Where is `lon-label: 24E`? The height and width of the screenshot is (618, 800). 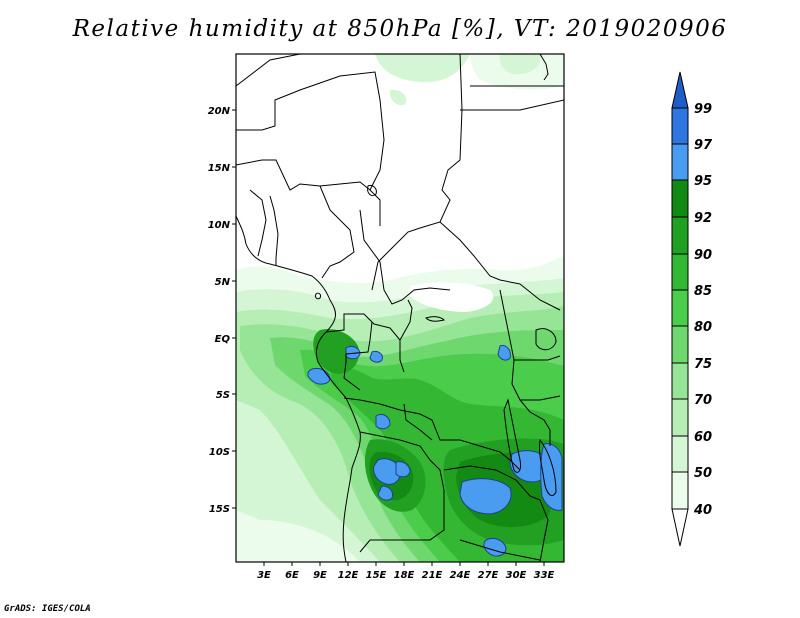 lon-label: 24E is located at coordinates (460, 575).